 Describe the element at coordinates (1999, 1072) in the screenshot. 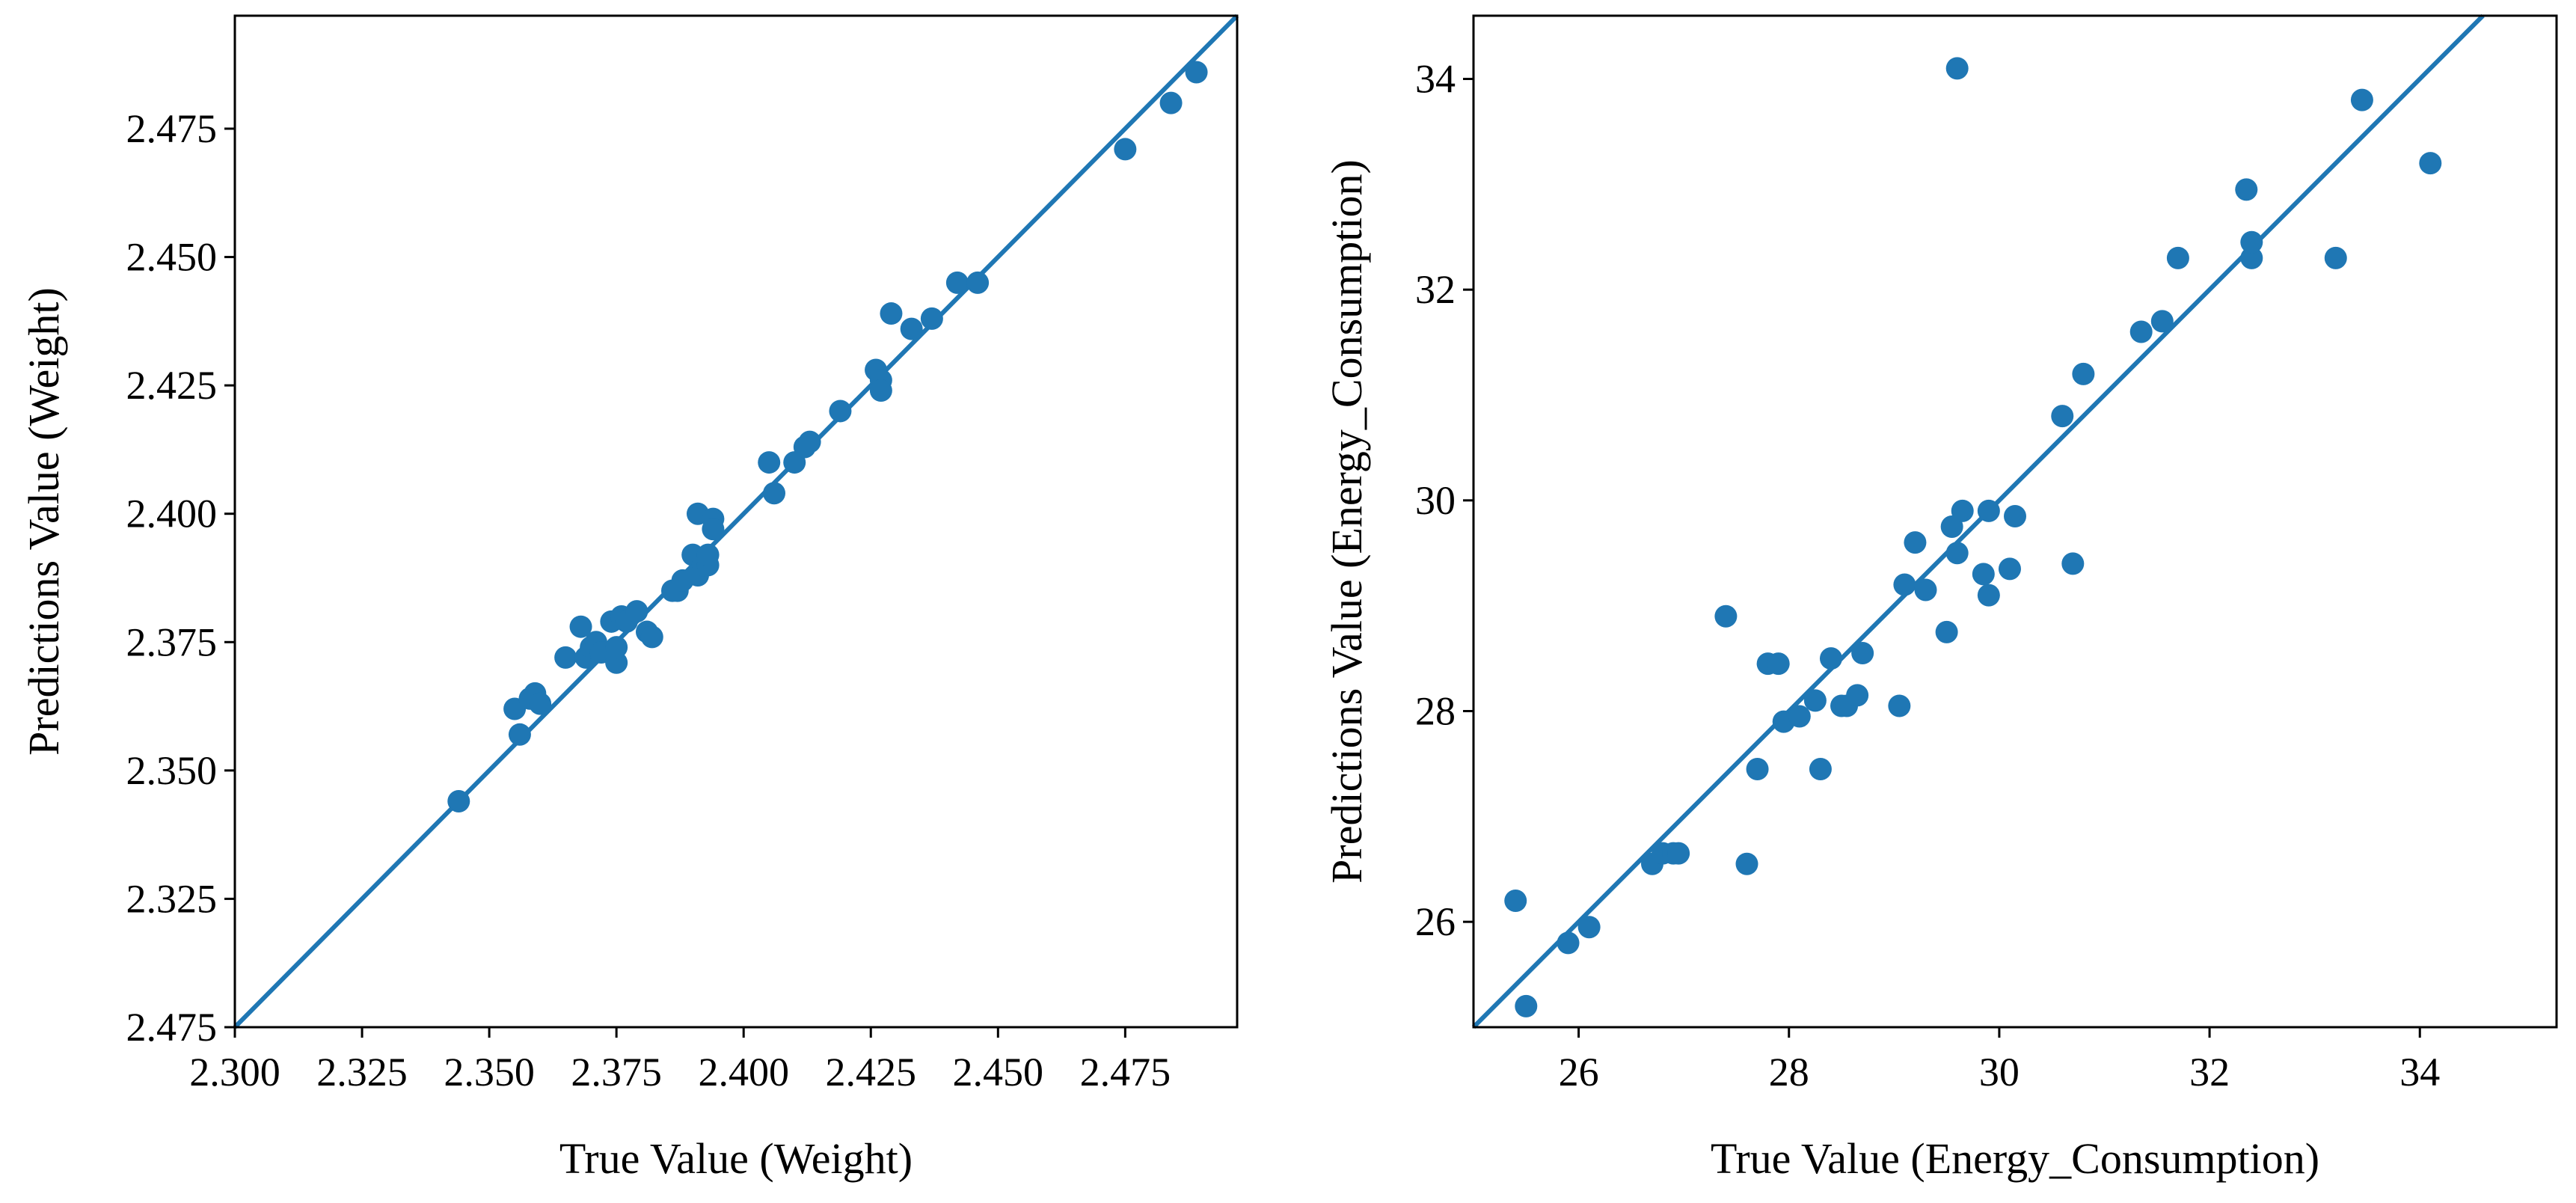

I see `energy-x-tick-label: 30` at that location.